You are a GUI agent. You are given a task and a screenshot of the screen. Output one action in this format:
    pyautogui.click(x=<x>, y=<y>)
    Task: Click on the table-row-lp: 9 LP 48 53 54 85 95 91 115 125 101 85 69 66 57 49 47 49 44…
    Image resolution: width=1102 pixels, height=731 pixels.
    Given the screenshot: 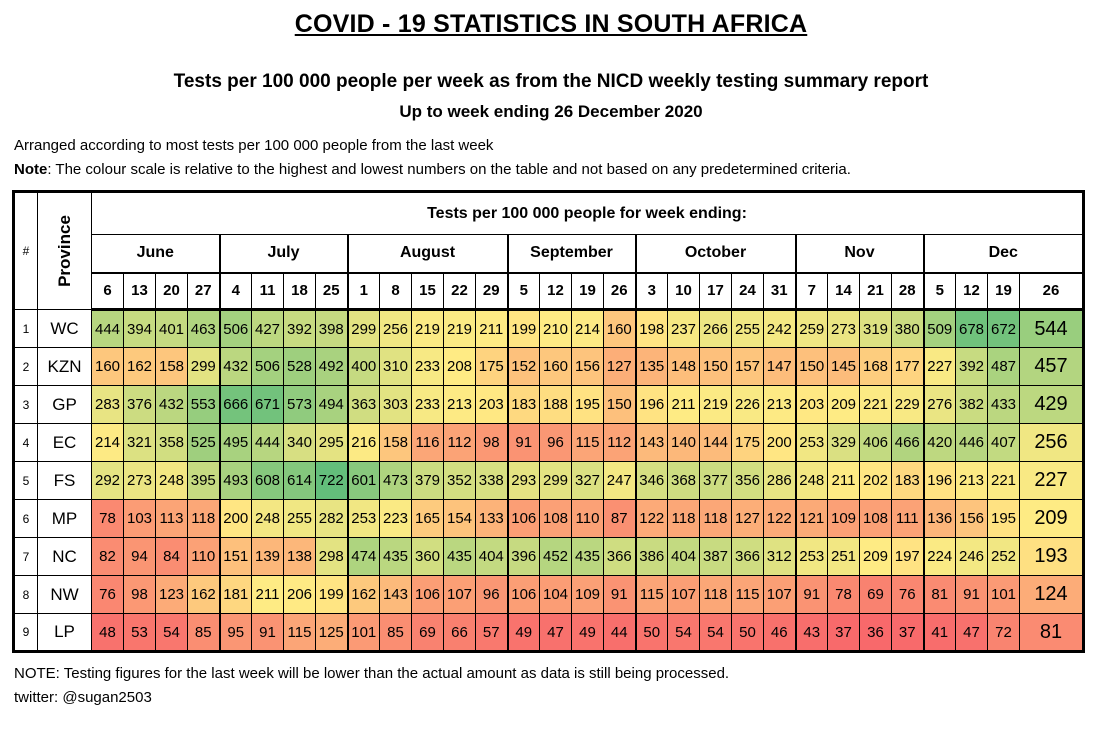 What is the action you would take?
    pyautogui.click(x=548, y=632)
    